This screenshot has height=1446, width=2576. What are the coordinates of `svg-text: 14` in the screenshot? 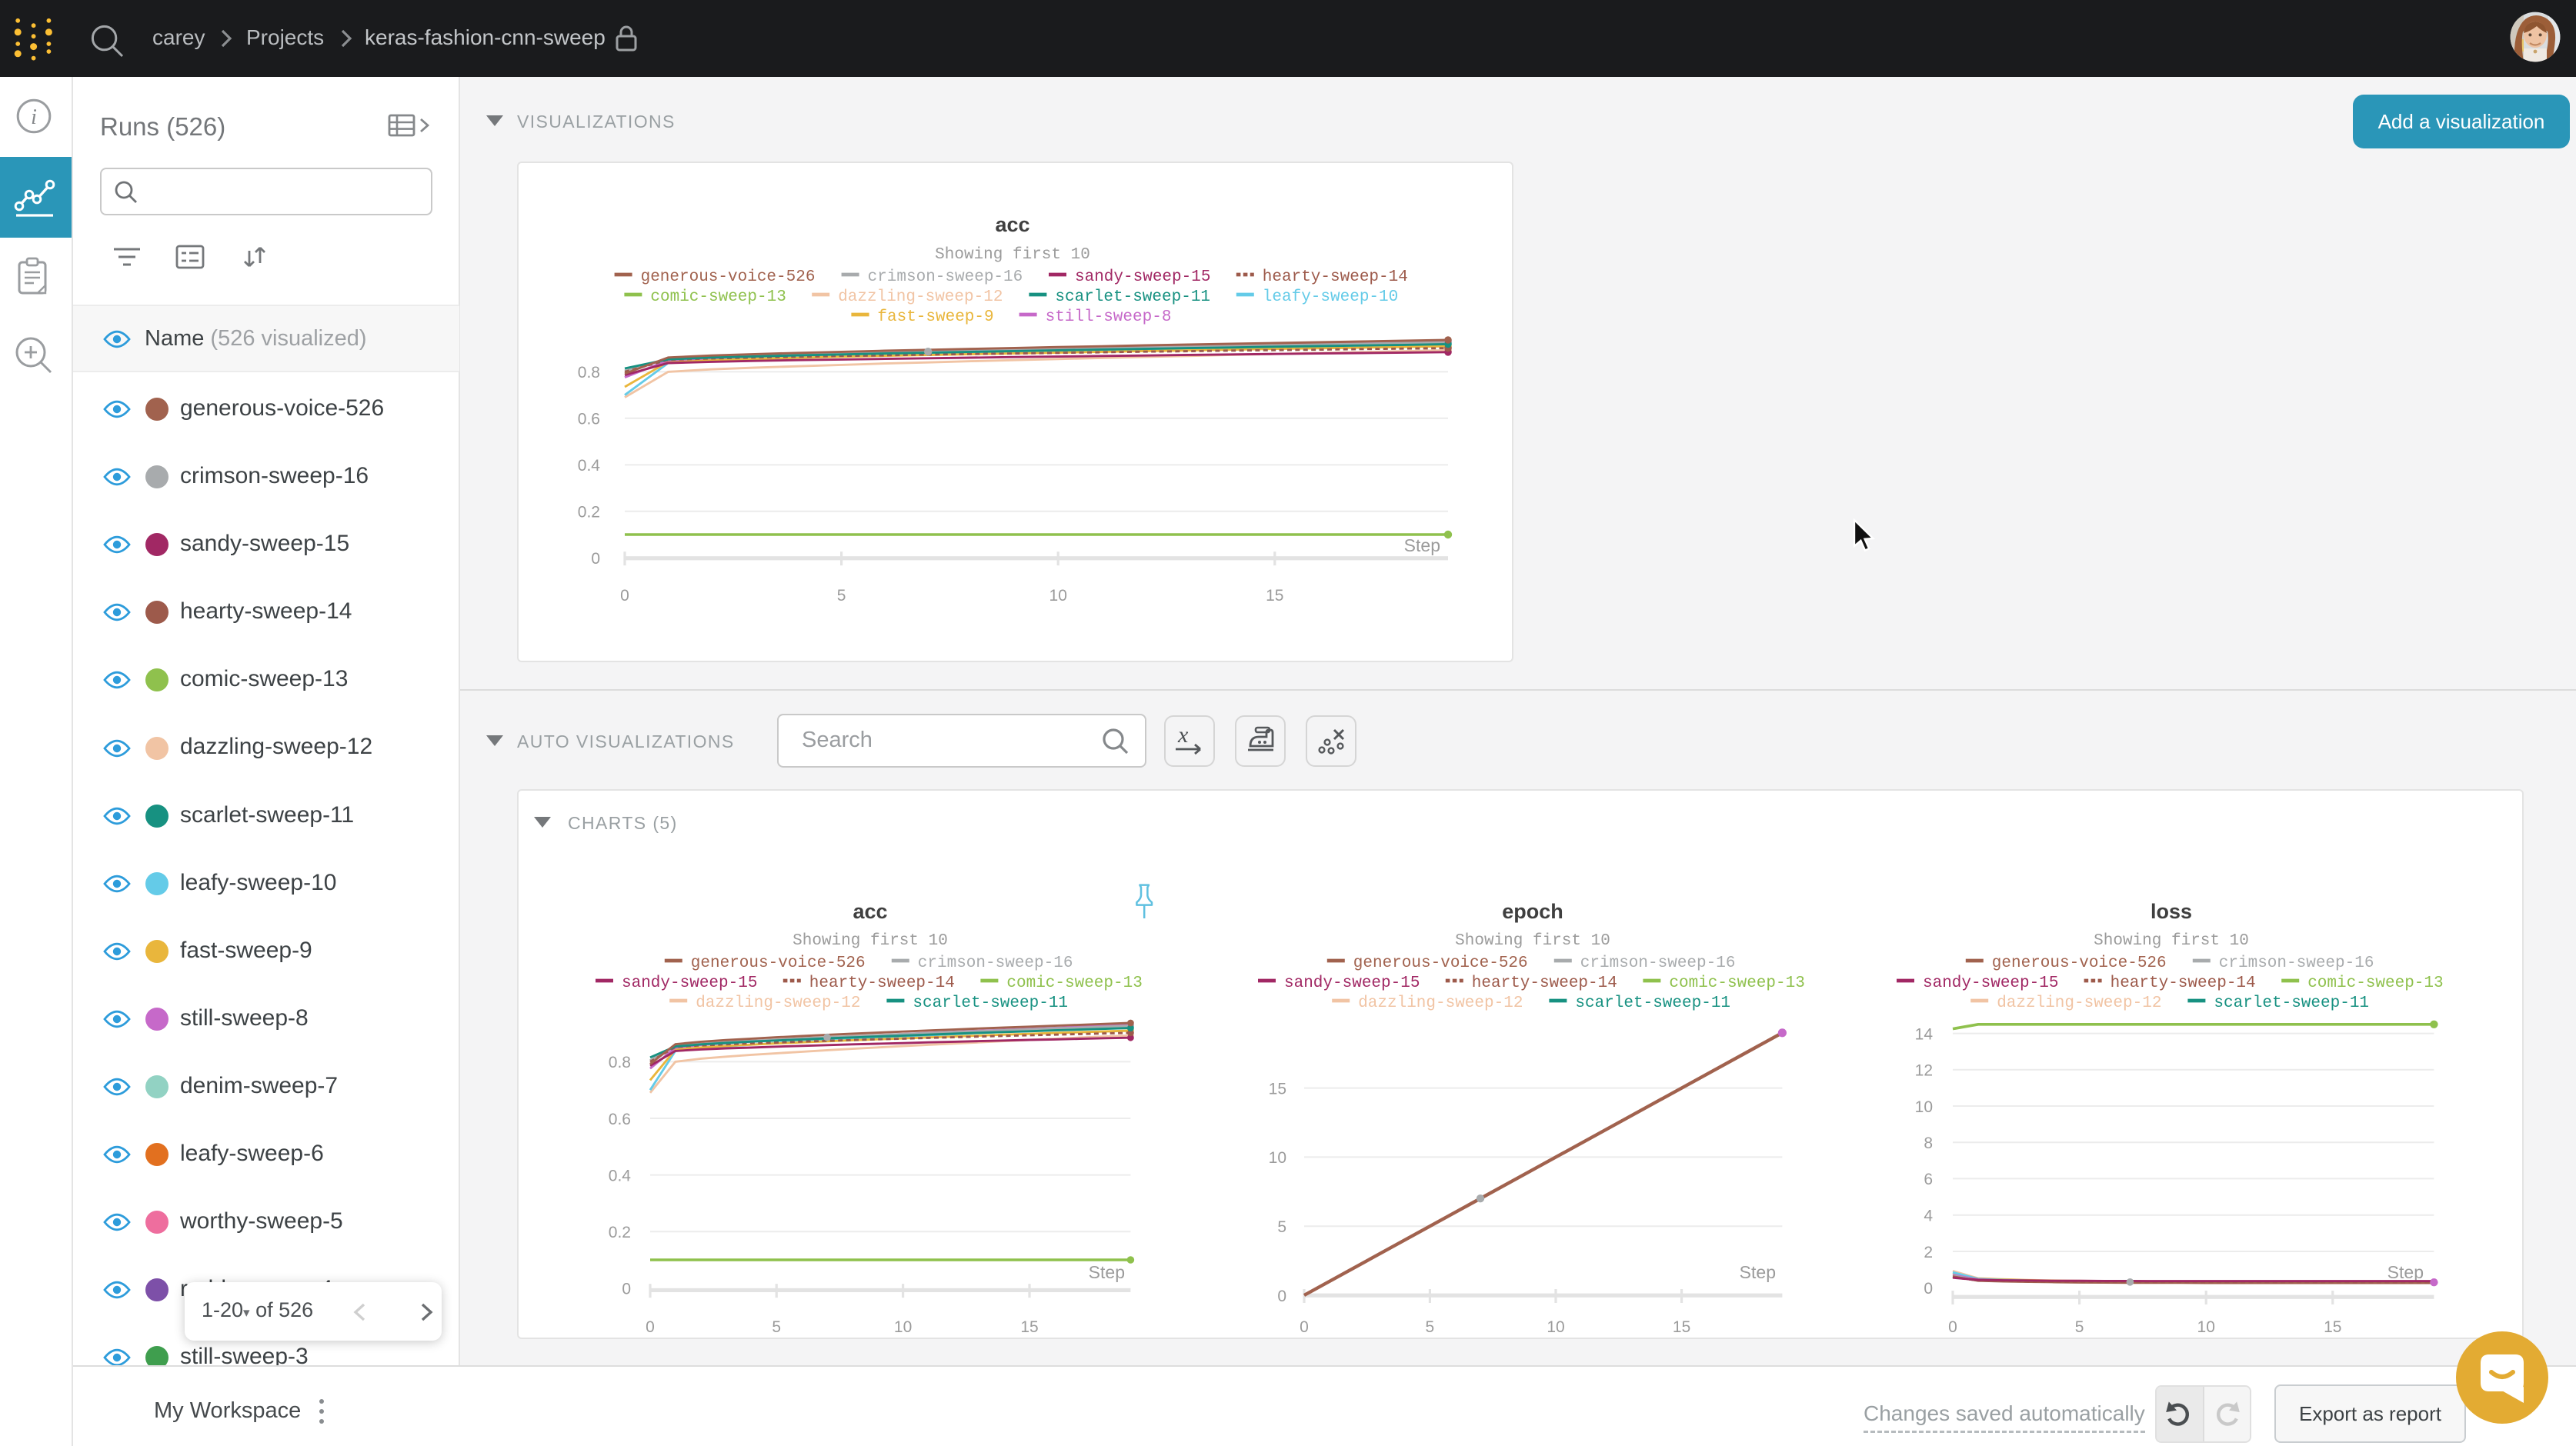 It's located at (1925, 1034).